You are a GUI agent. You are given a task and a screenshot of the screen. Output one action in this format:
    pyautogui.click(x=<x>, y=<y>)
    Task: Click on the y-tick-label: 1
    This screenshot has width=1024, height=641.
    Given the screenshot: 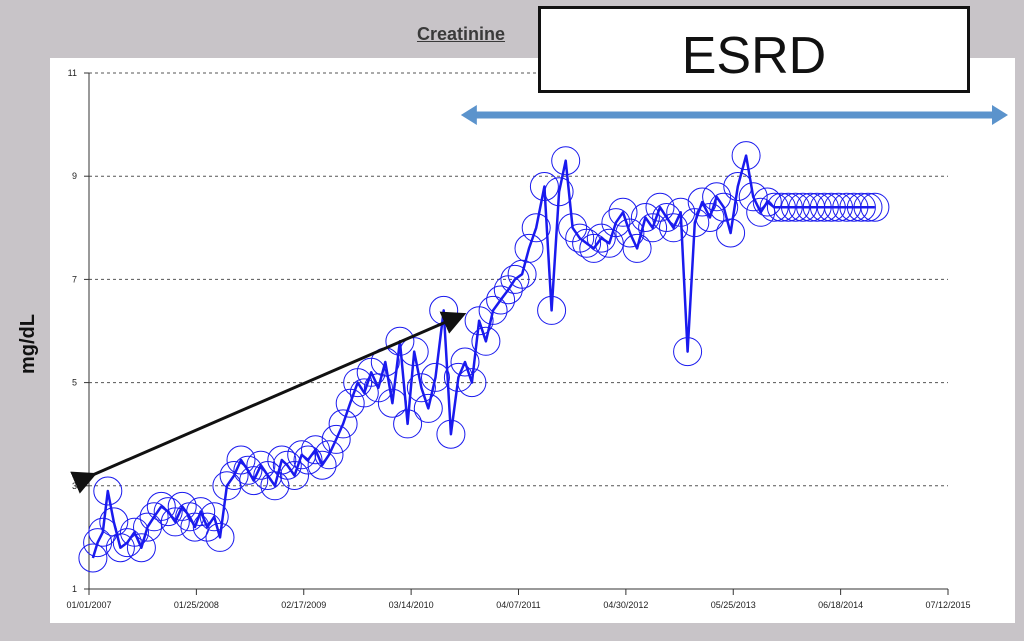 What is the action you would take?
    pyautogui.click(x=74, y=589)
    